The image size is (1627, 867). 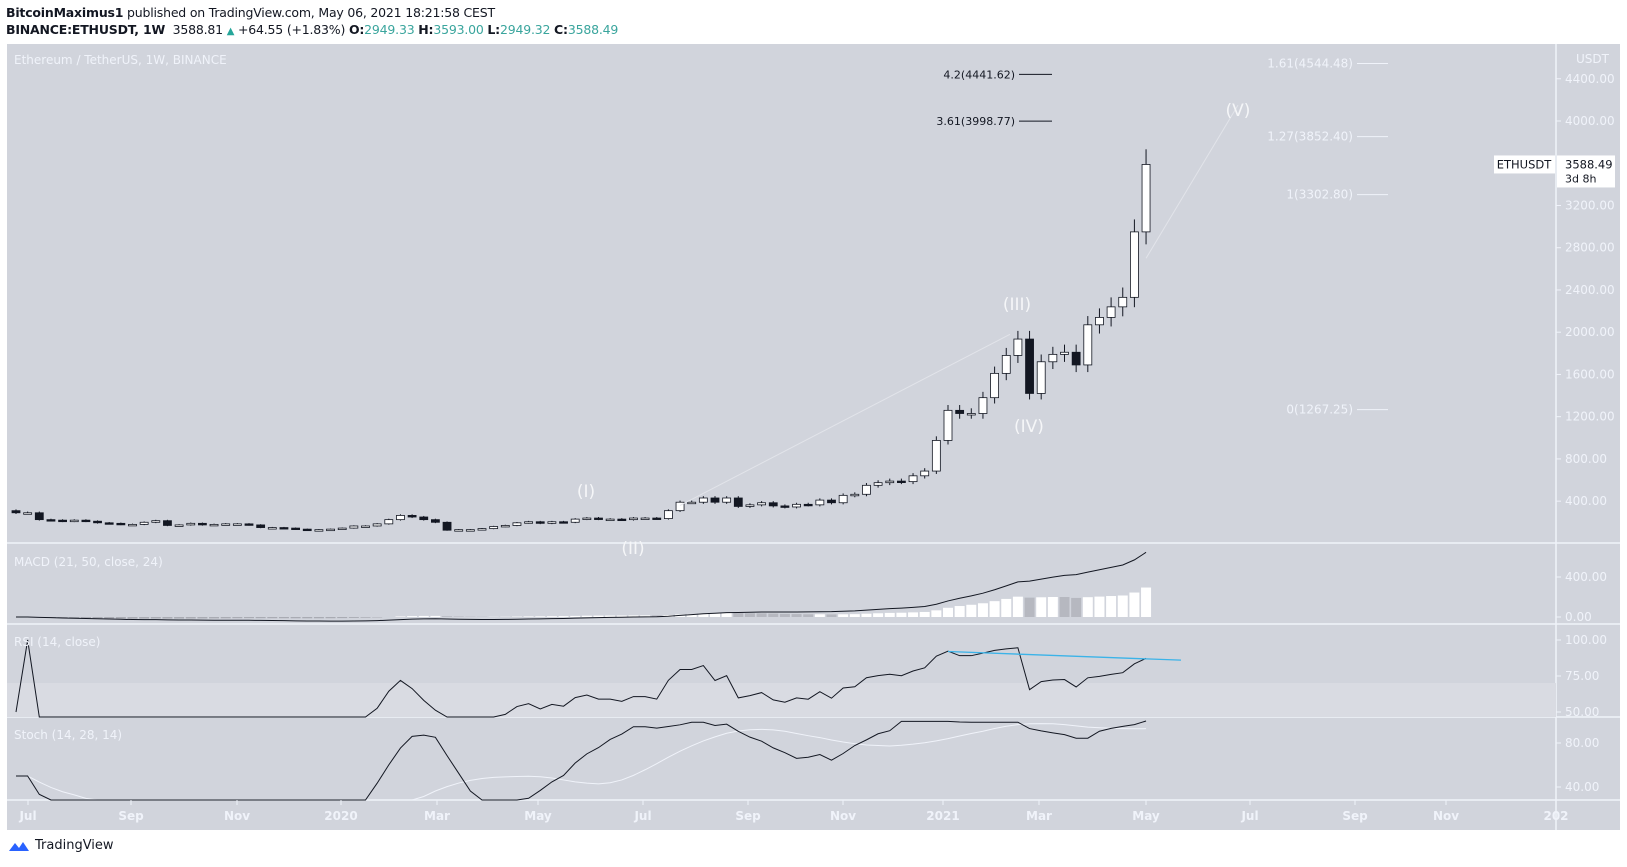 I want to click on price-tick-label: 3200.00, so click(x=1590, y=205).